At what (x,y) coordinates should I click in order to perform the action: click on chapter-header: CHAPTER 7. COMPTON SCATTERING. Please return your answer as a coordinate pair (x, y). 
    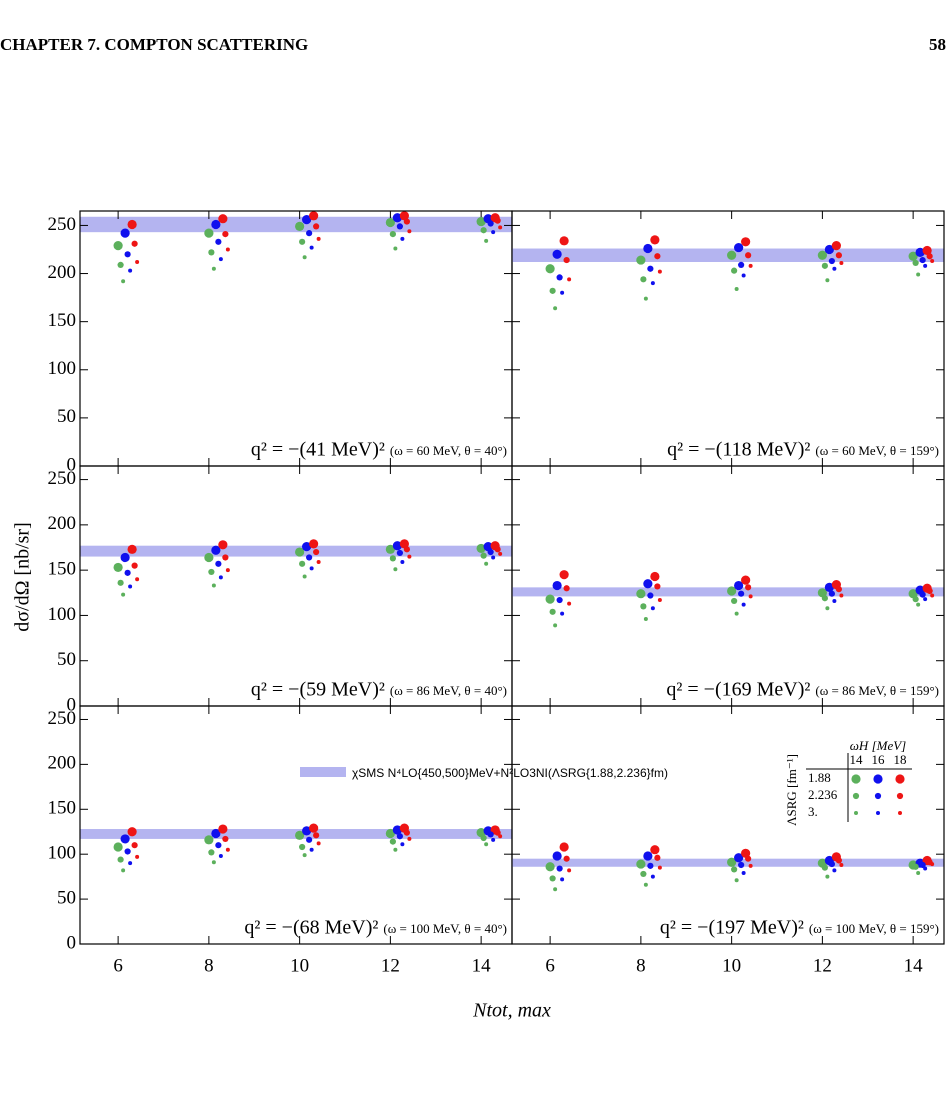
    Looking at the image, I should click on (154, 44).